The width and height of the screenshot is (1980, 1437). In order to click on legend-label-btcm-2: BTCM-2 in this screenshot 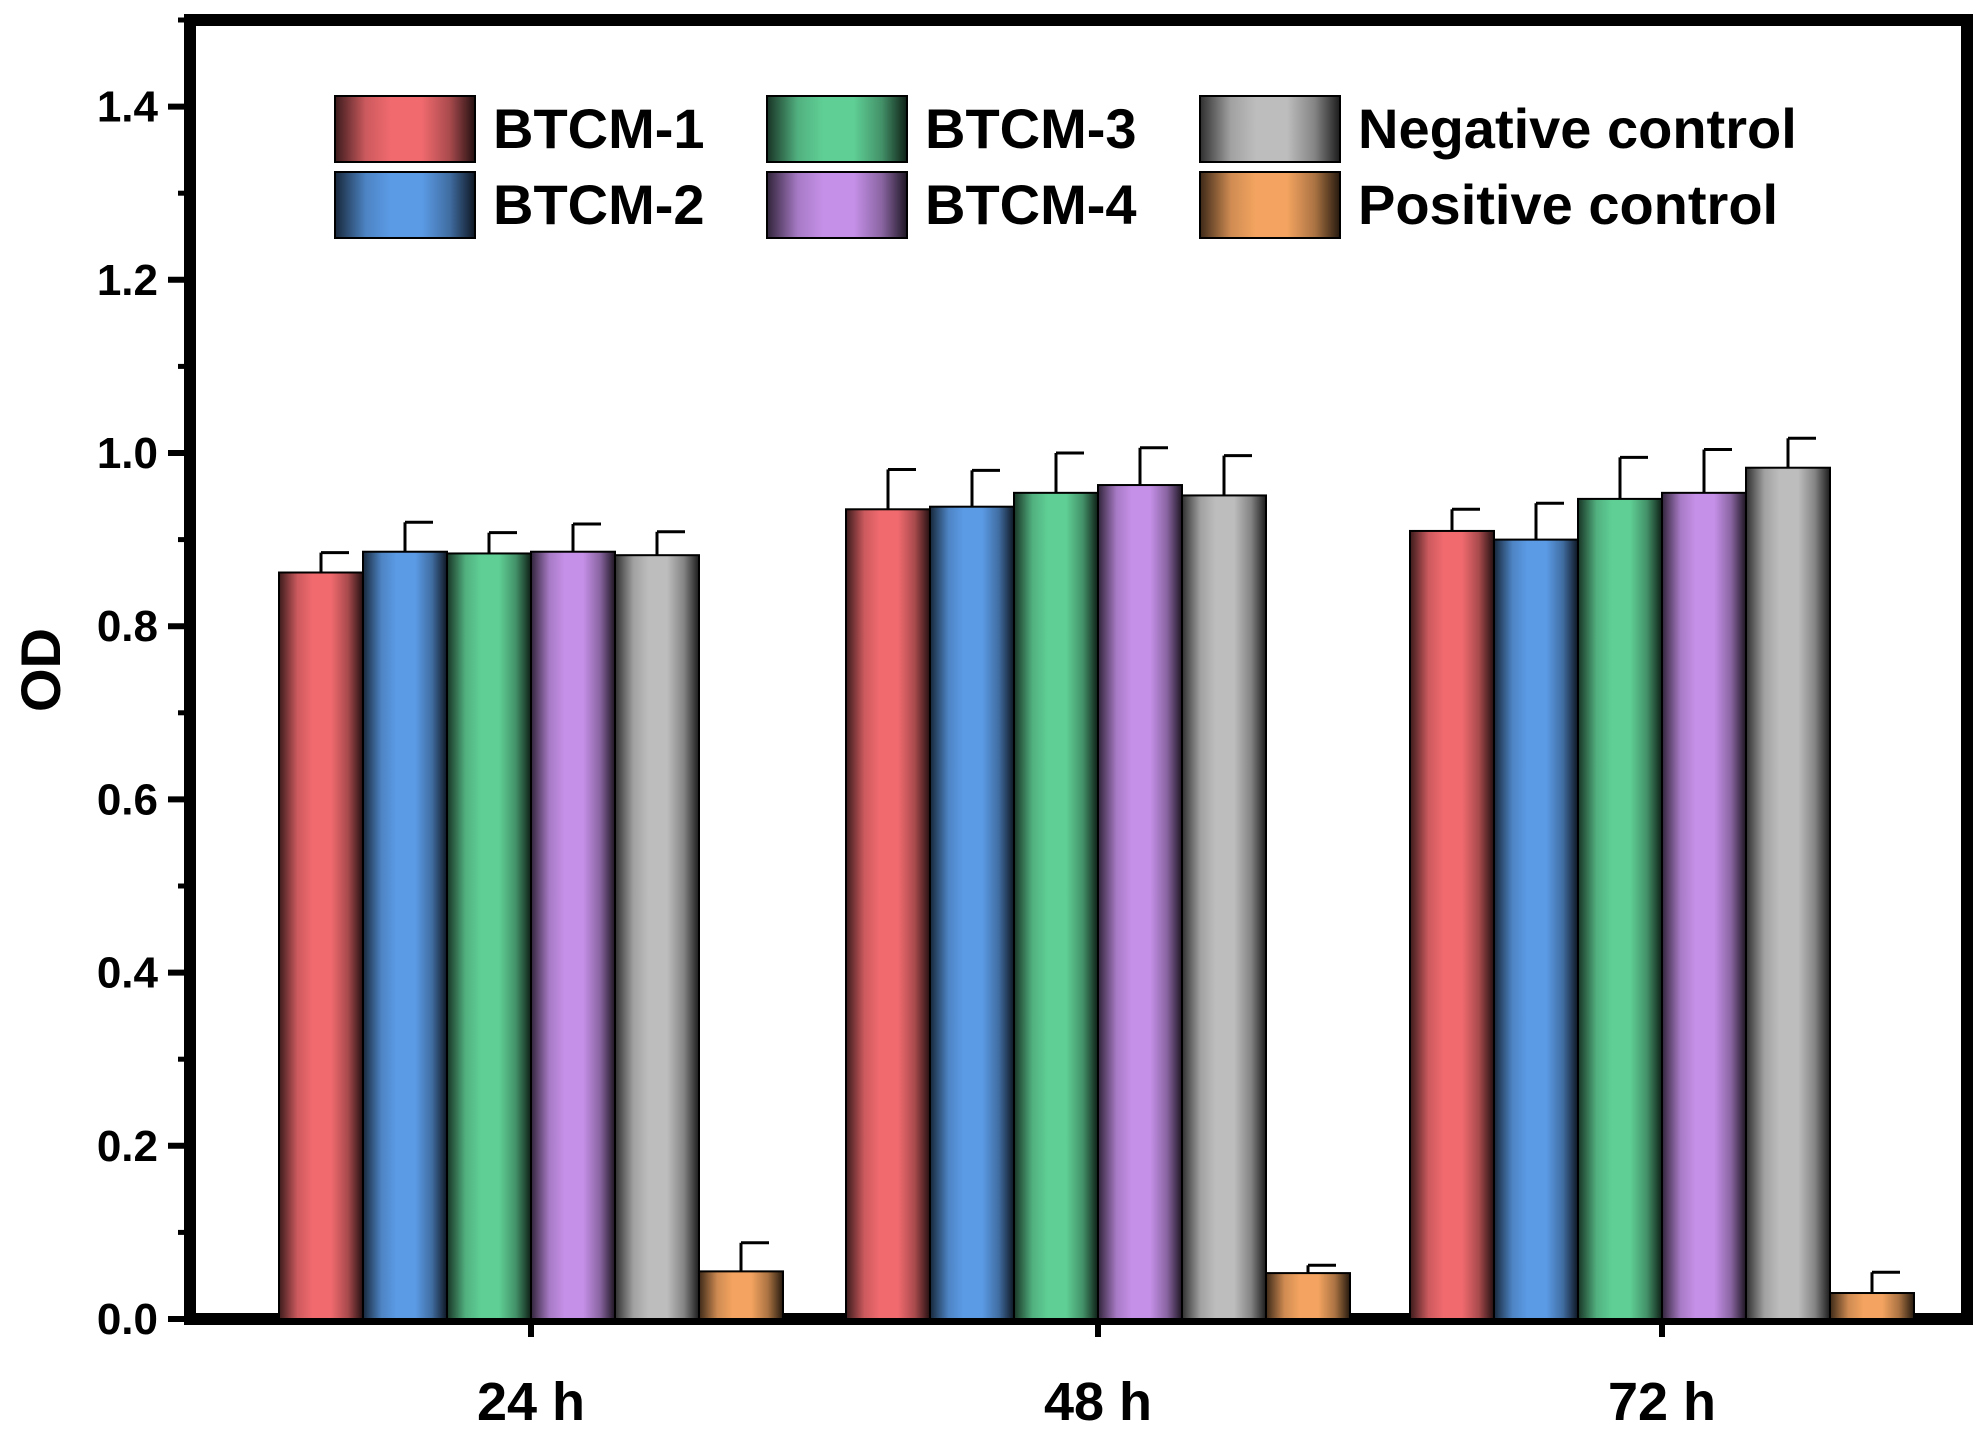, I will do `click(599, 204)`.